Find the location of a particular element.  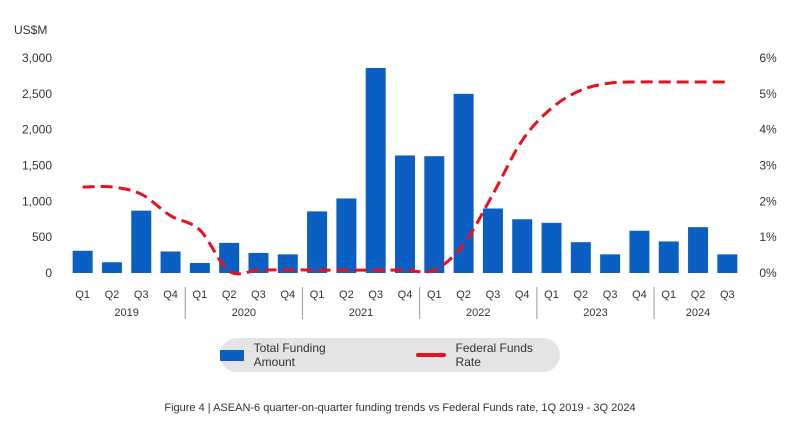

y2-tick-label: 0% is located at coordinates (768, 273).